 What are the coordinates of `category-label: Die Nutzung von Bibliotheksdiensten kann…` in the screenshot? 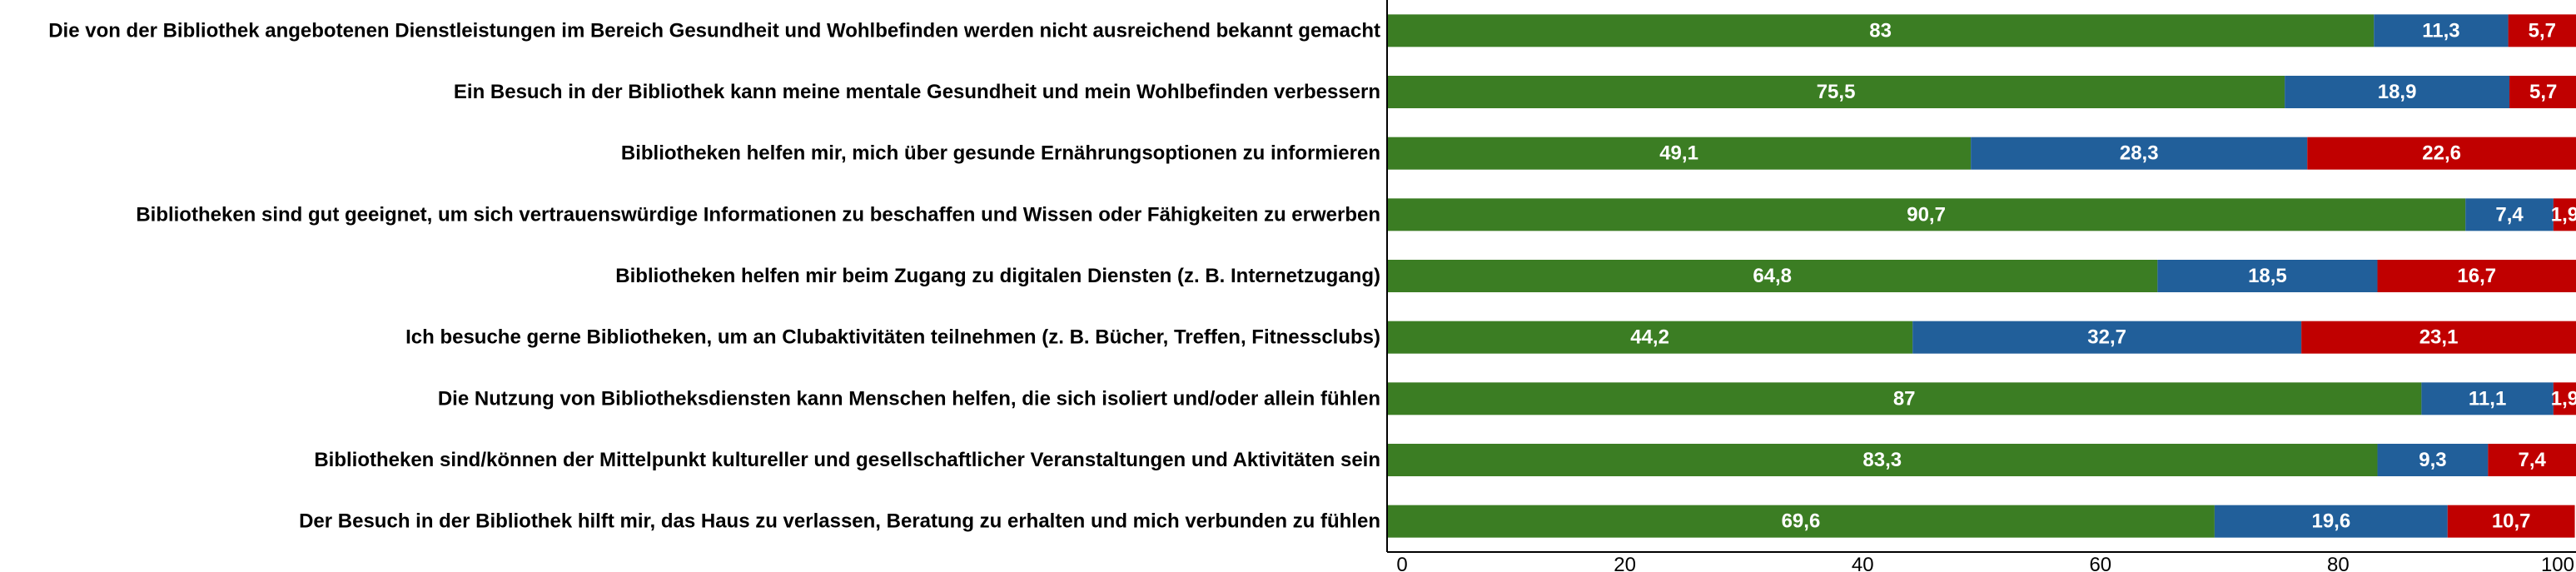 It's located at (909, 398).